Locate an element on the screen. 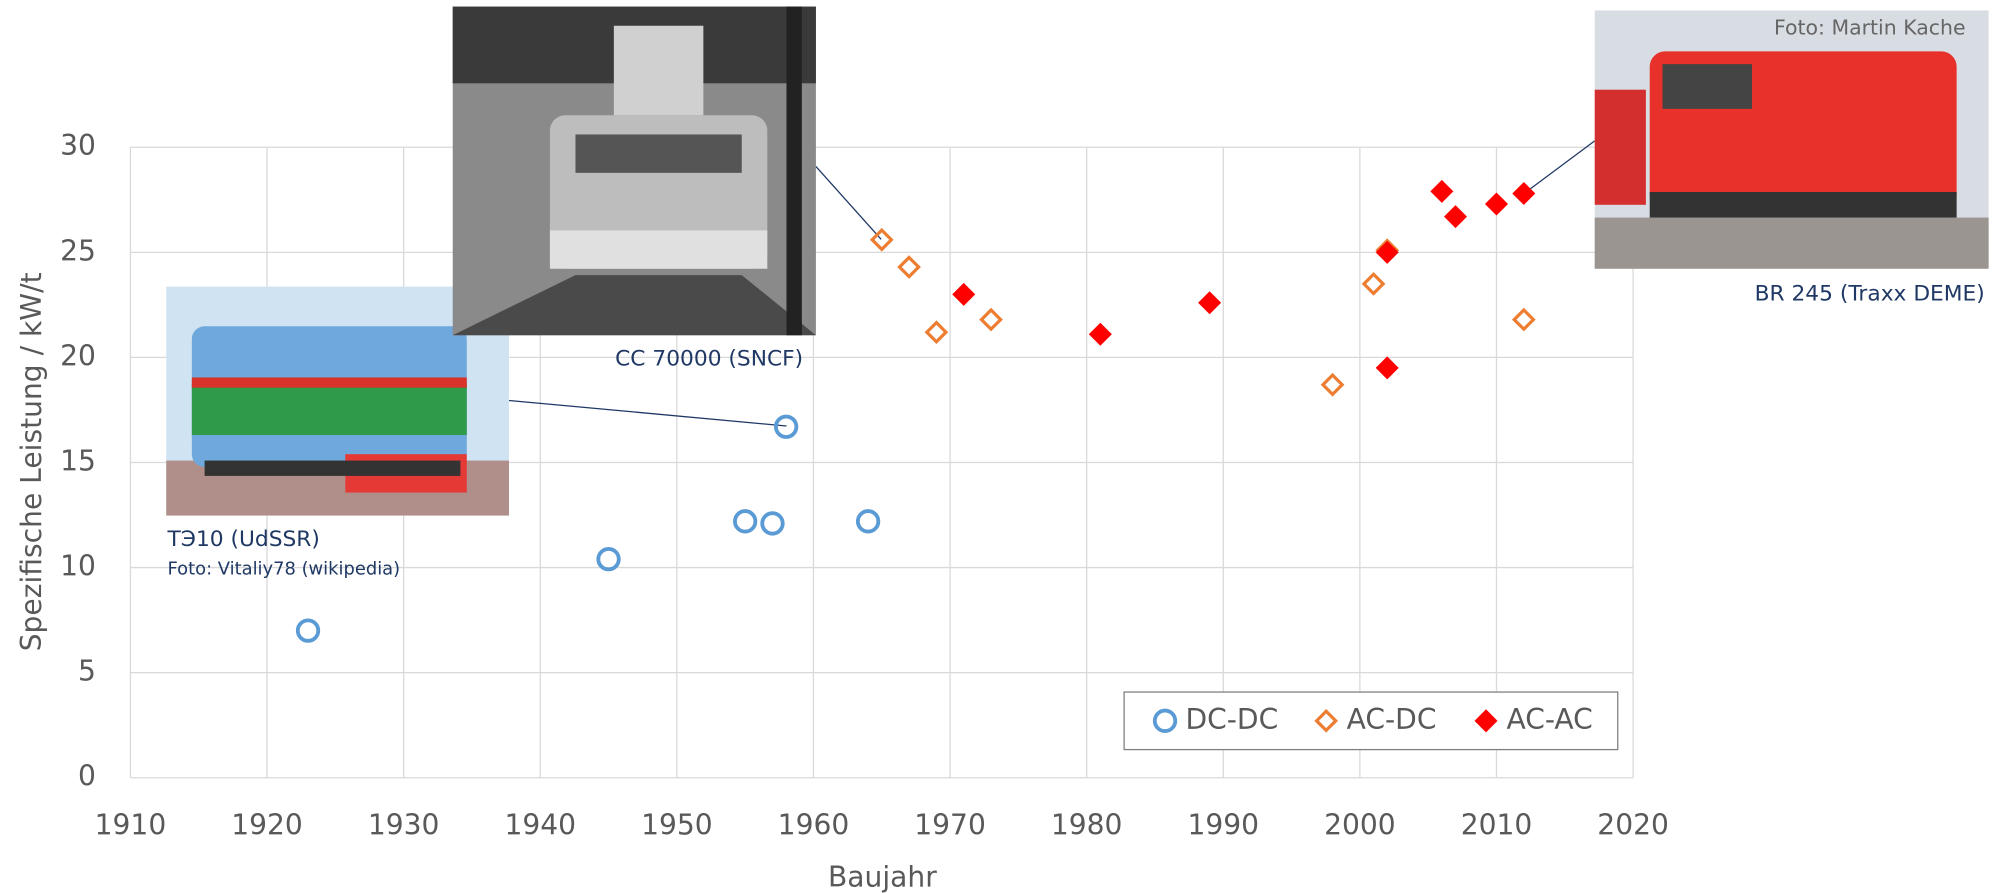  x-axis-label: Baujahr is located at coordinates (882, 877).